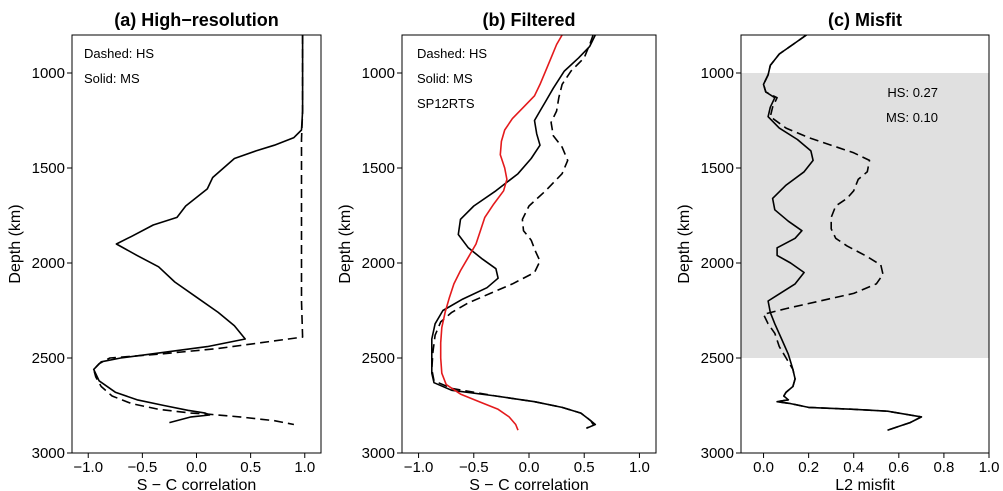 This screenshot has width=1003, height=491. I want to click on annotation-text: HS: 0.27, so click(912, 92).